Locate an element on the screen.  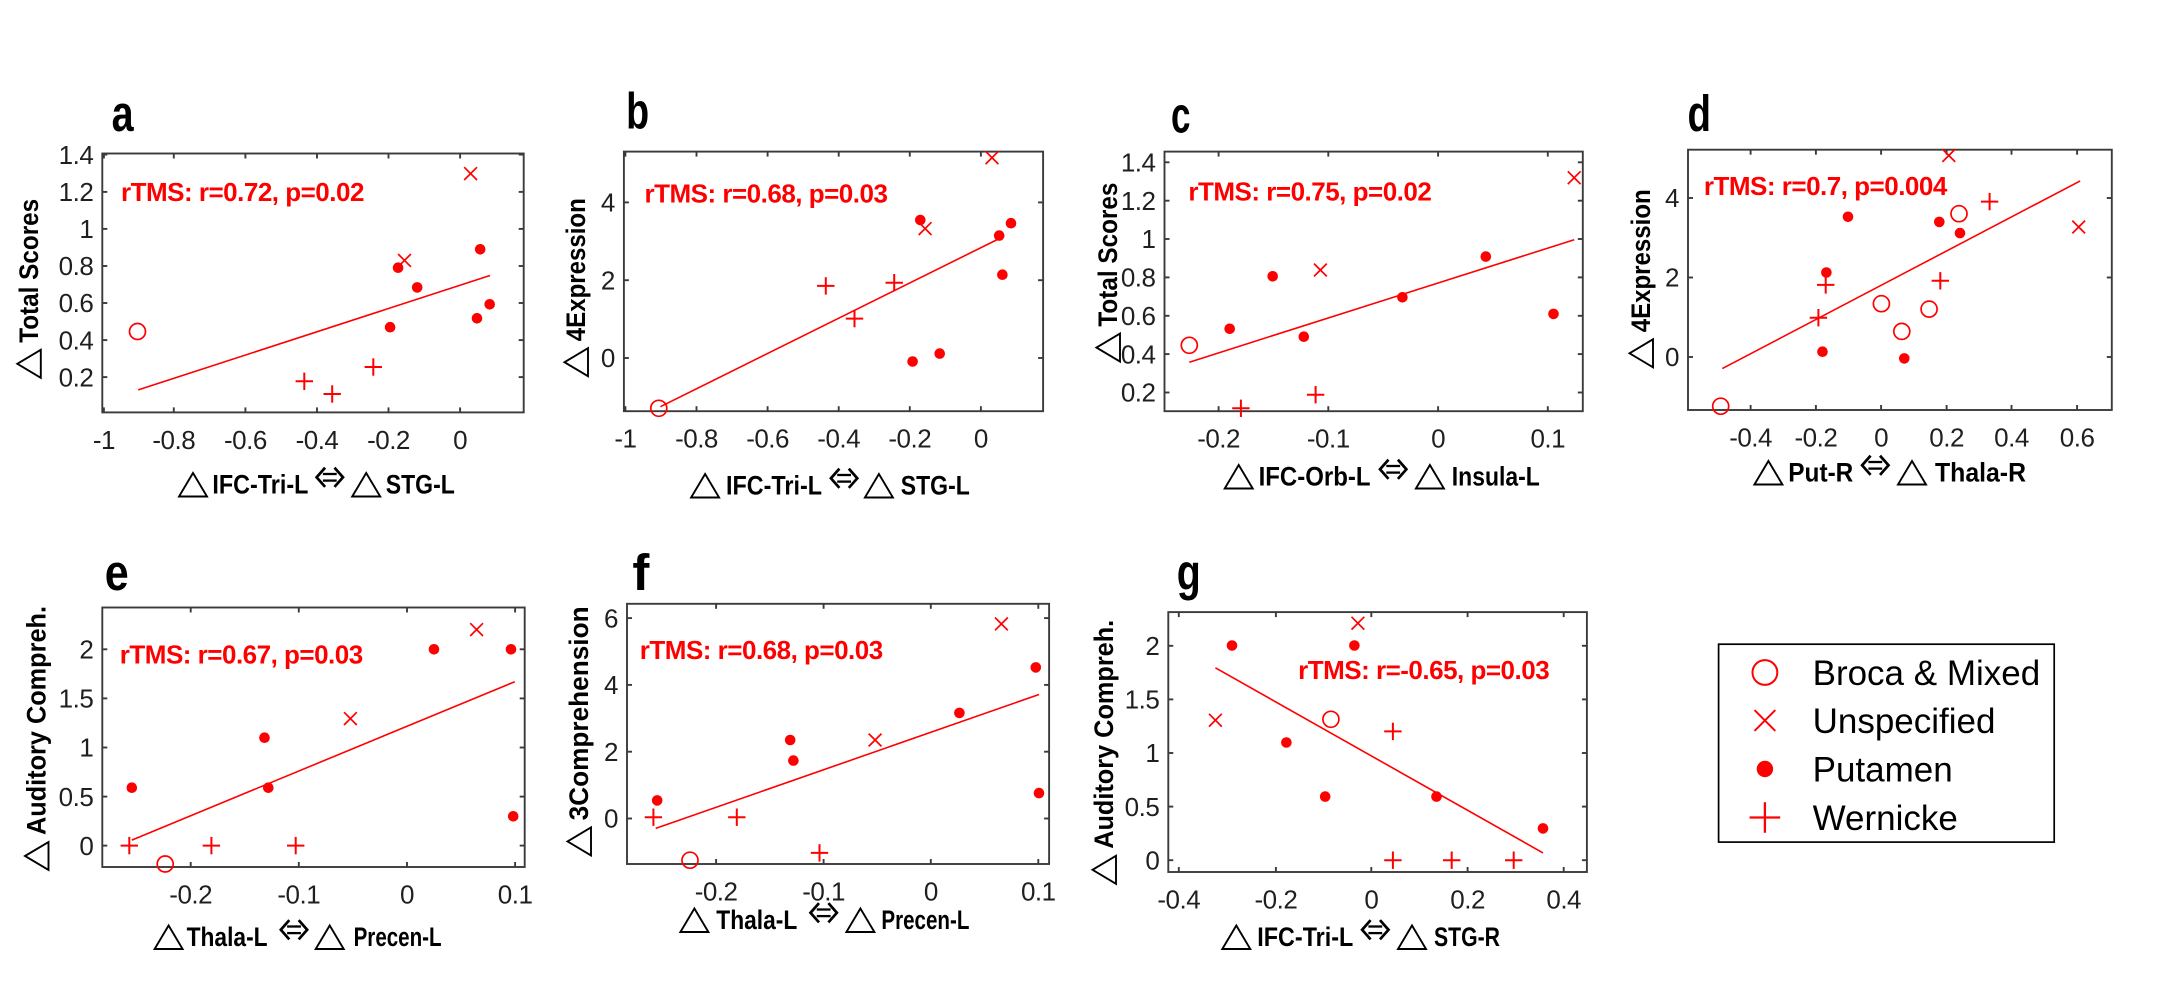
svg-text: Broca & Mixed is located at coordinates (1927, 673).